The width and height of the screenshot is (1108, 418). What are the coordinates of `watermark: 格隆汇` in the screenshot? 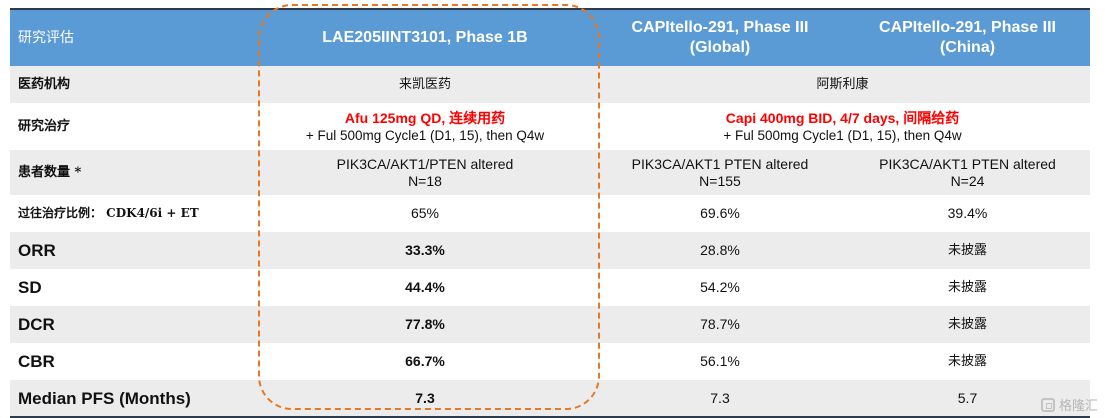 It's located at (1069, 404).